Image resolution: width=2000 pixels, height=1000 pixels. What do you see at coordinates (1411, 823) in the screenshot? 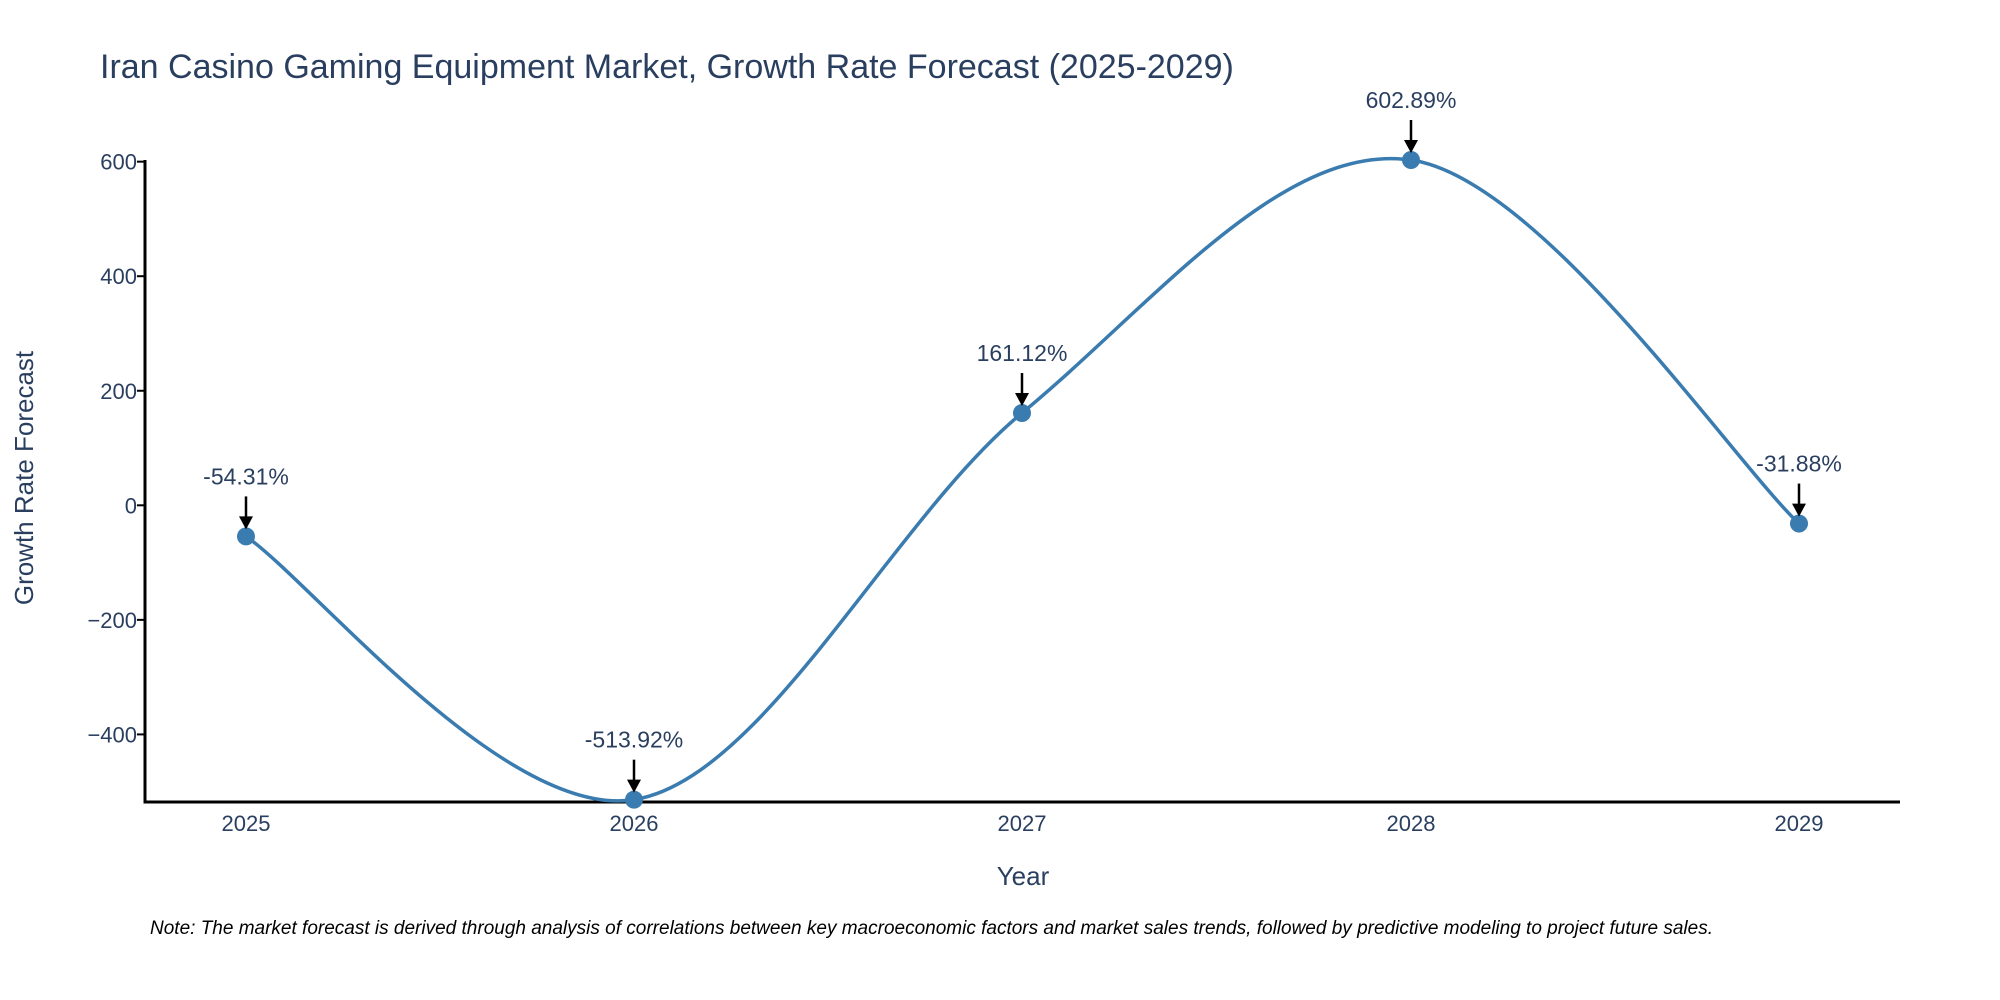
I see `x-tick-label: 2028` at bounding box center [1411, 823].